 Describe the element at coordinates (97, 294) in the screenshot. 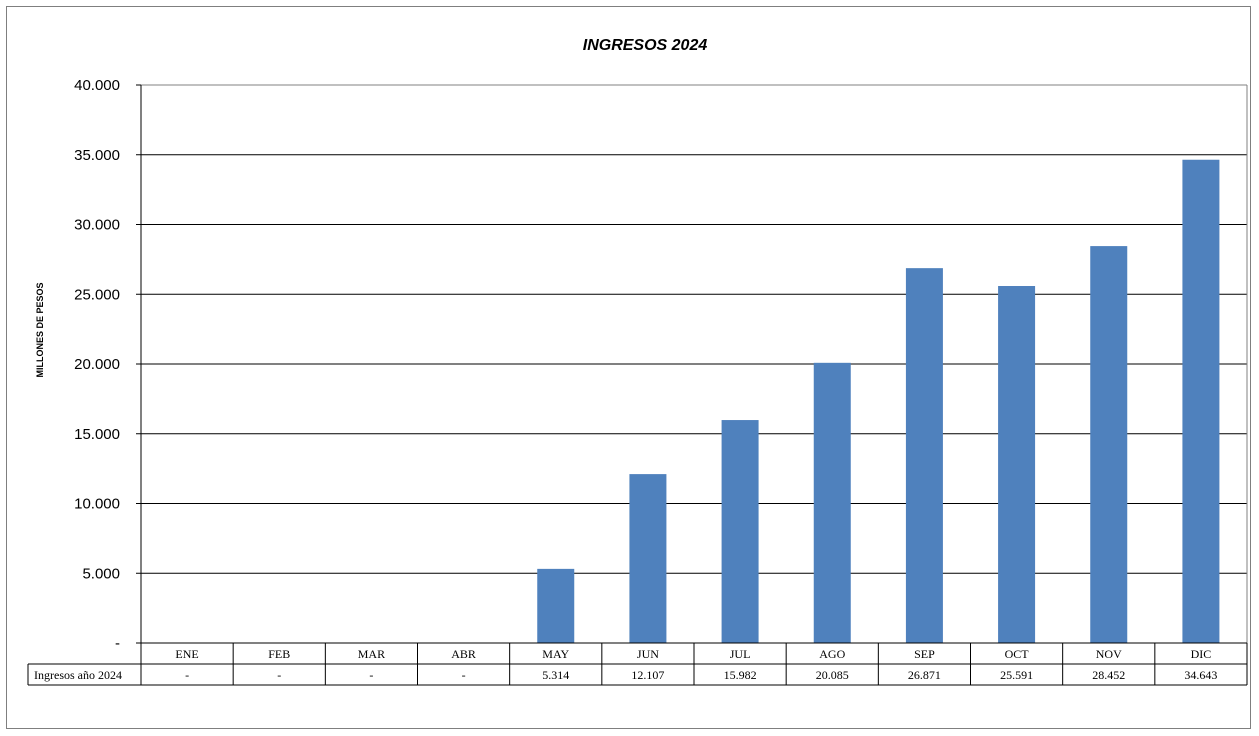

I see `y-tick-label: 25.000` at that location.